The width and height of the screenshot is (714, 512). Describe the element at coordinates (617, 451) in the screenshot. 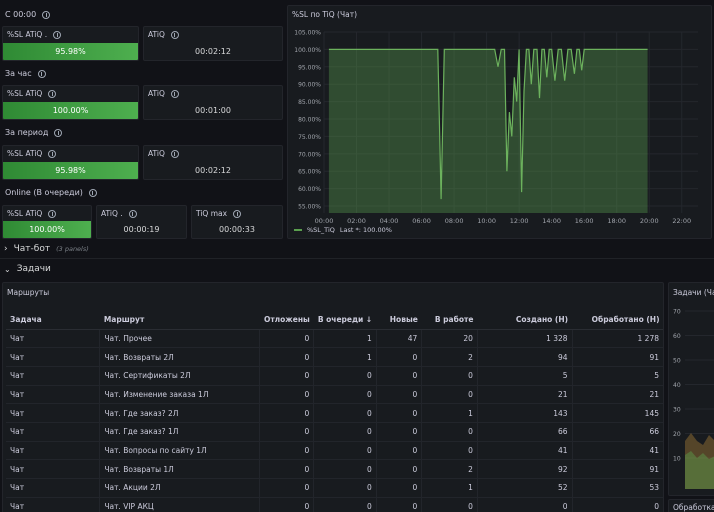

I see `table-cell: 41` at that location.